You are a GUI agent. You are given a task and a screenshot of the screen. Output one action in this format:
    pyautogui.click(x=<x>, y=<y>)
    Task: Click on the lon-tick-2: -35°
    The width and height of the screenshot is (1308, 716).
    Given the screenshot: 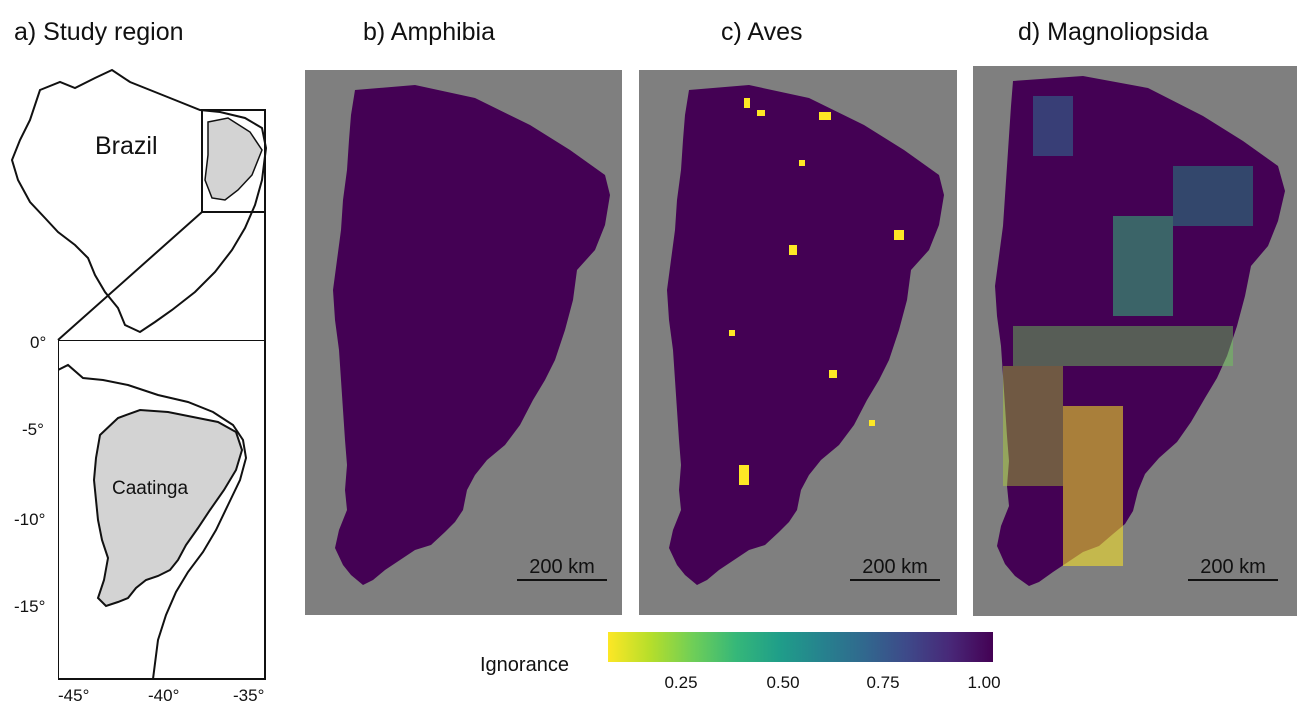 What is the action you would take?
    pyautogui.click(x=249, y=695)
    